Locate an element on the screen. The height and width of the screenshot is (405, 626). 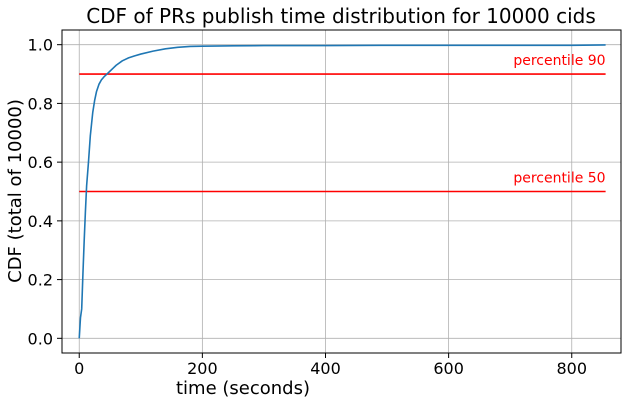
y-axis-label: CDF (total of 10000) is located at coordinates (15, 191).